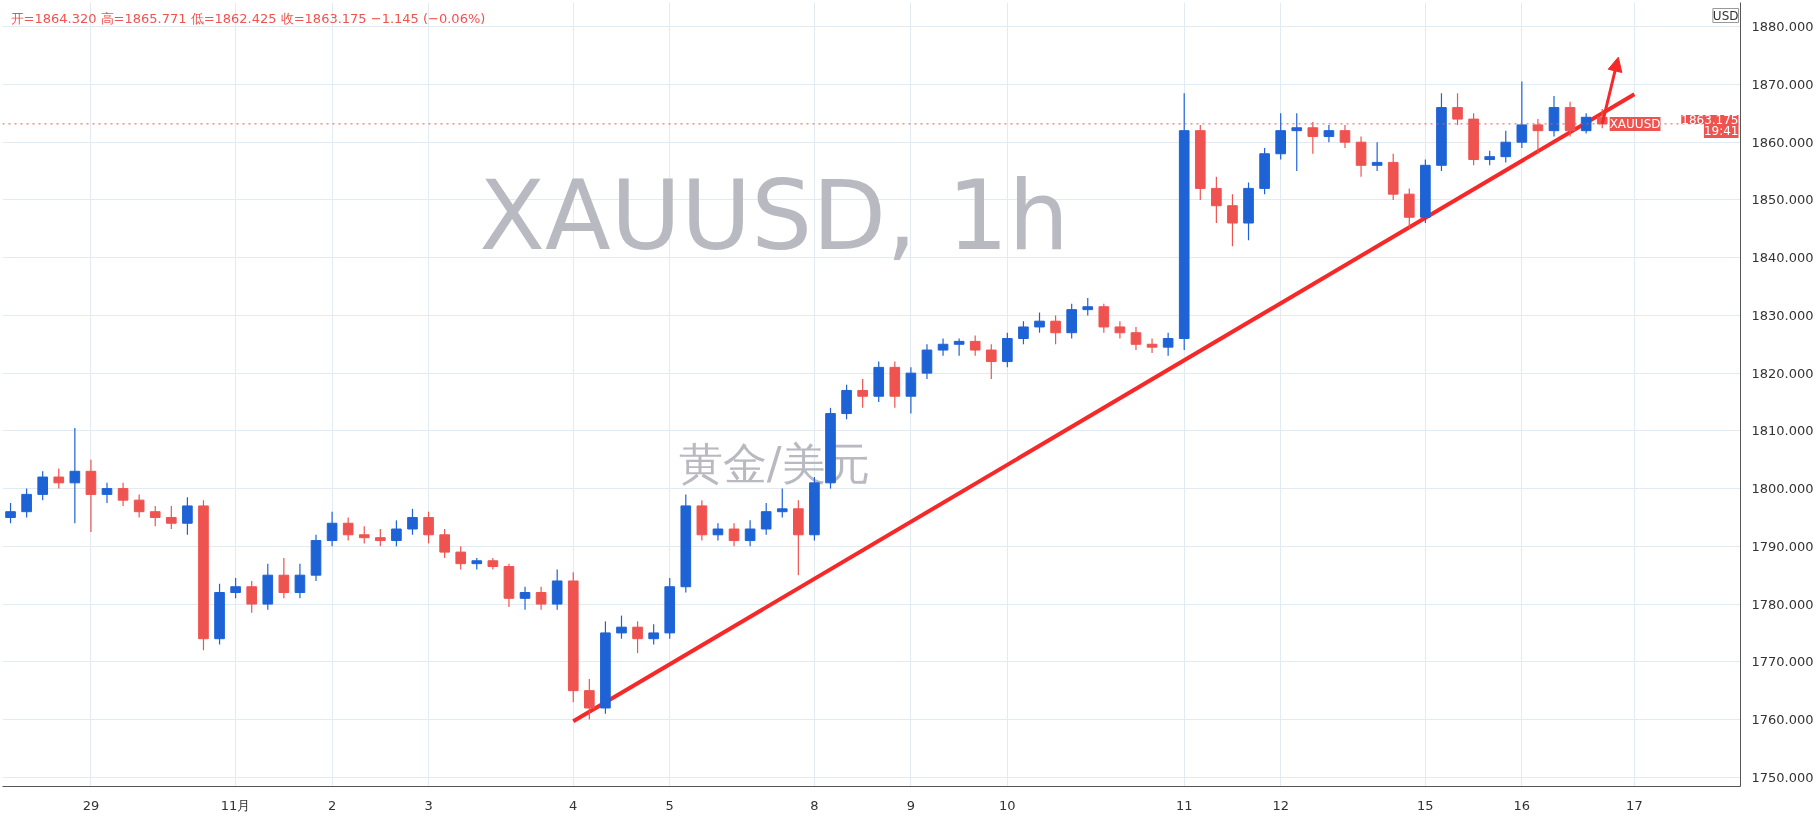 The image size is (1816, 816). I want to click on x-tick-label: 3, so click(428, 805).